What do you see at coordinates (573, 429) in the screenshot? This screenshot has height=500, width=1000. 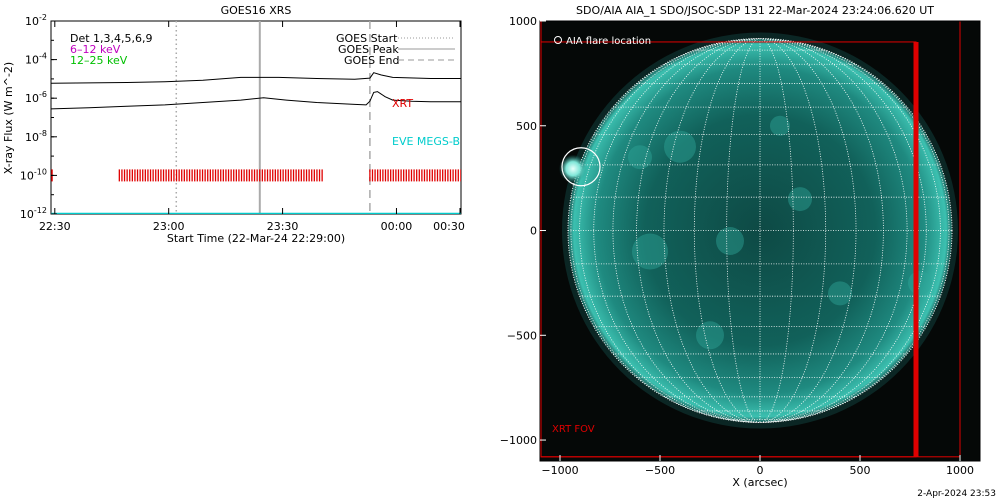 I see `xrt-fov-label: XRT FOV` at bounding box center [573, 429].